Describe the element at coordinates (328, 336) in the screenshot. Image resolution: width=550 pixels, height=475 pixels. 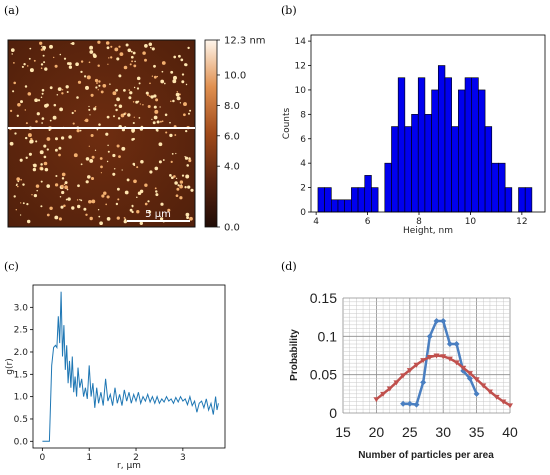
I see `y-tick-label: 0.1` at that location.